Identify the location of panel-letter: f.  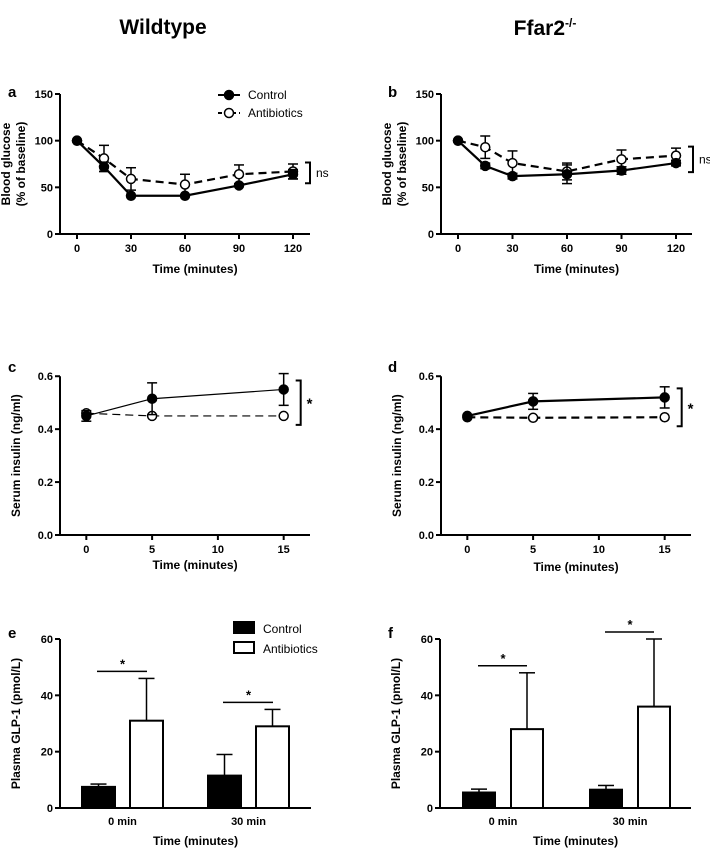
(391, 633).